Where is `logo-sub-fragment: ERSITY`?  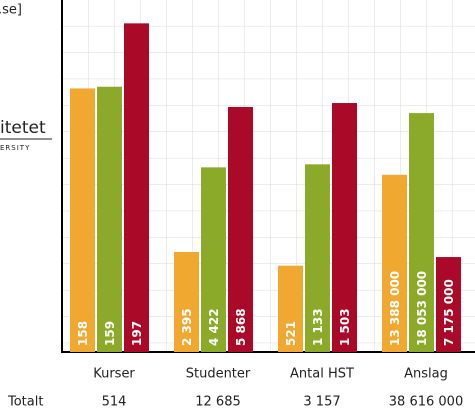
logo-sub-fragment: ERSITY is located at coordinates (15, 148).